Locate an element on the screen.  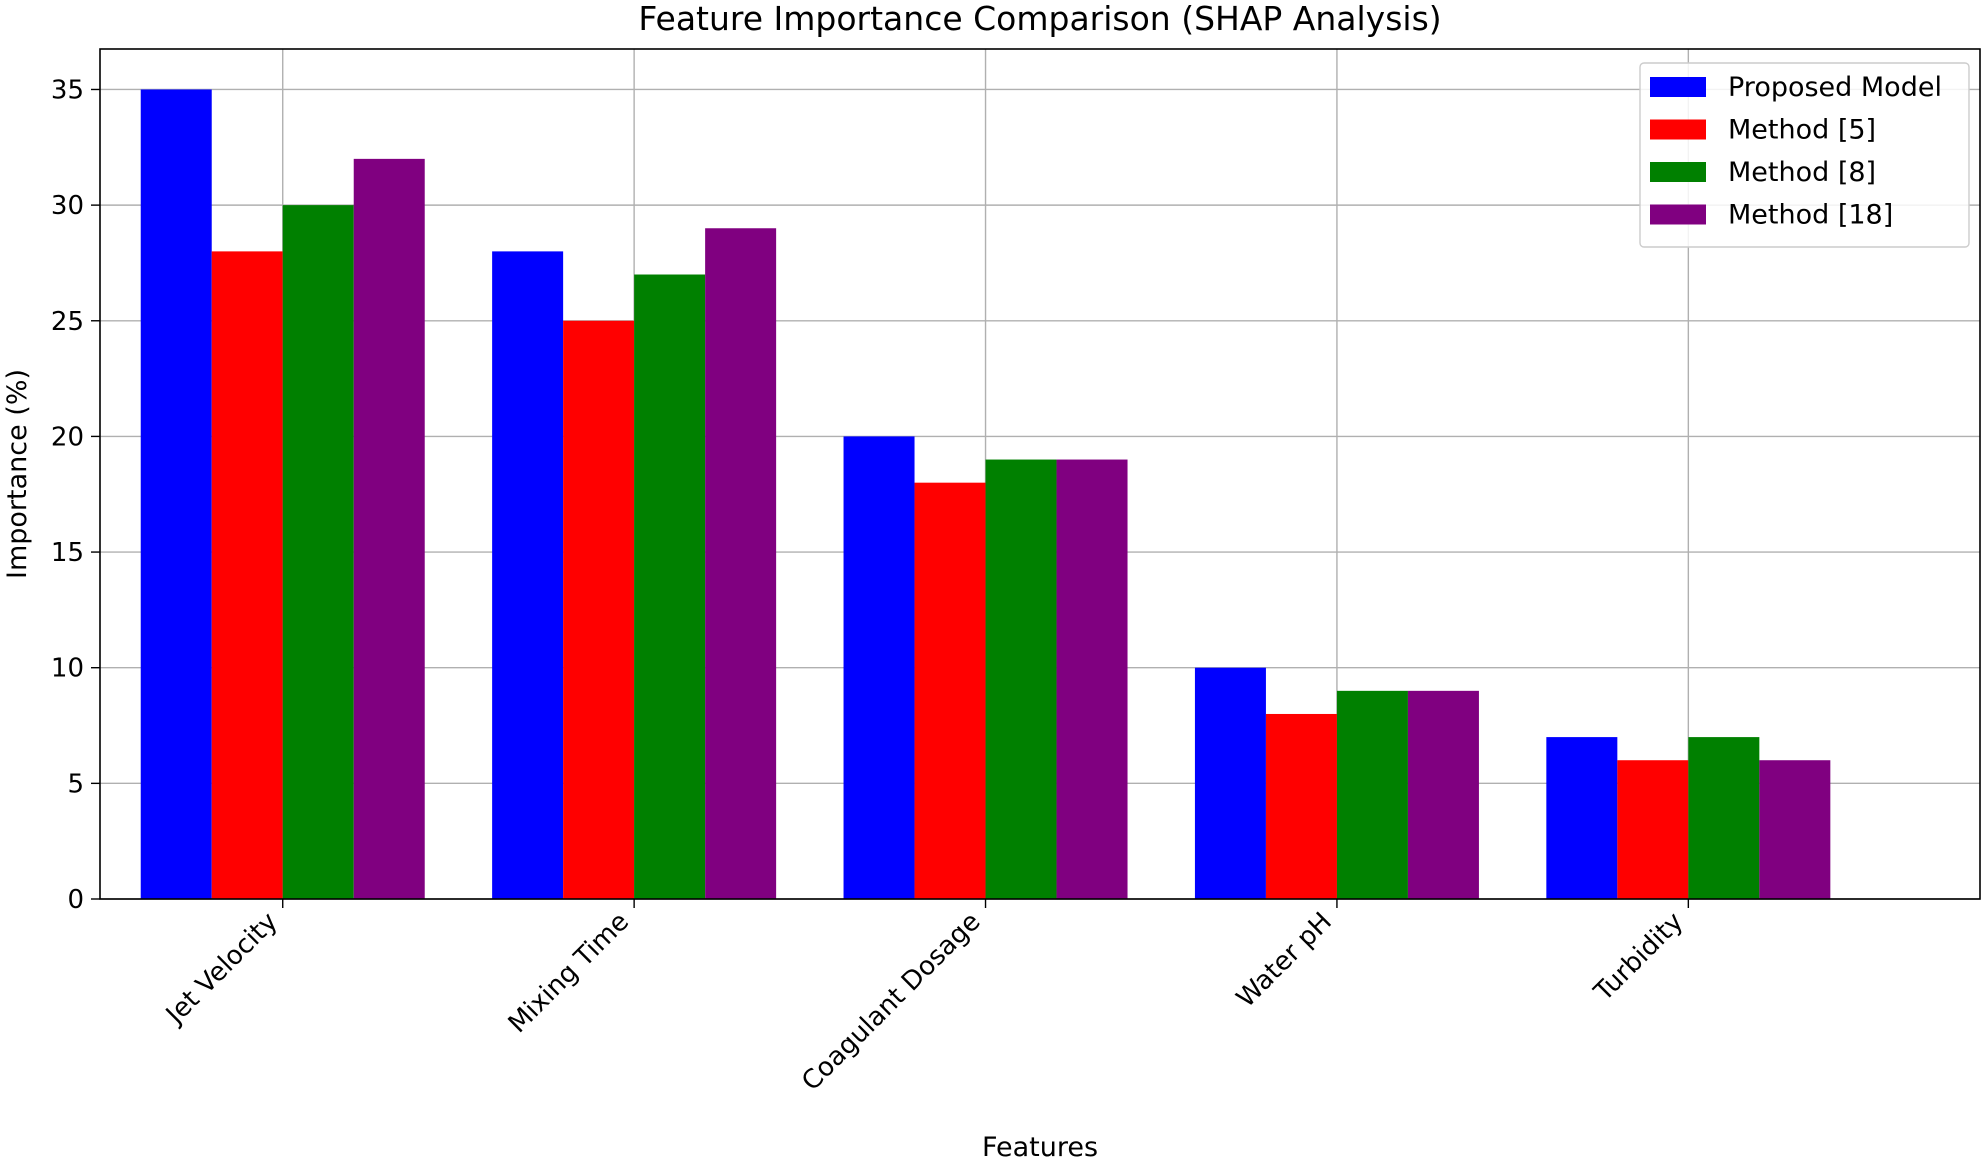
y-tick-label: 10 is located at coordinates (67, 669).